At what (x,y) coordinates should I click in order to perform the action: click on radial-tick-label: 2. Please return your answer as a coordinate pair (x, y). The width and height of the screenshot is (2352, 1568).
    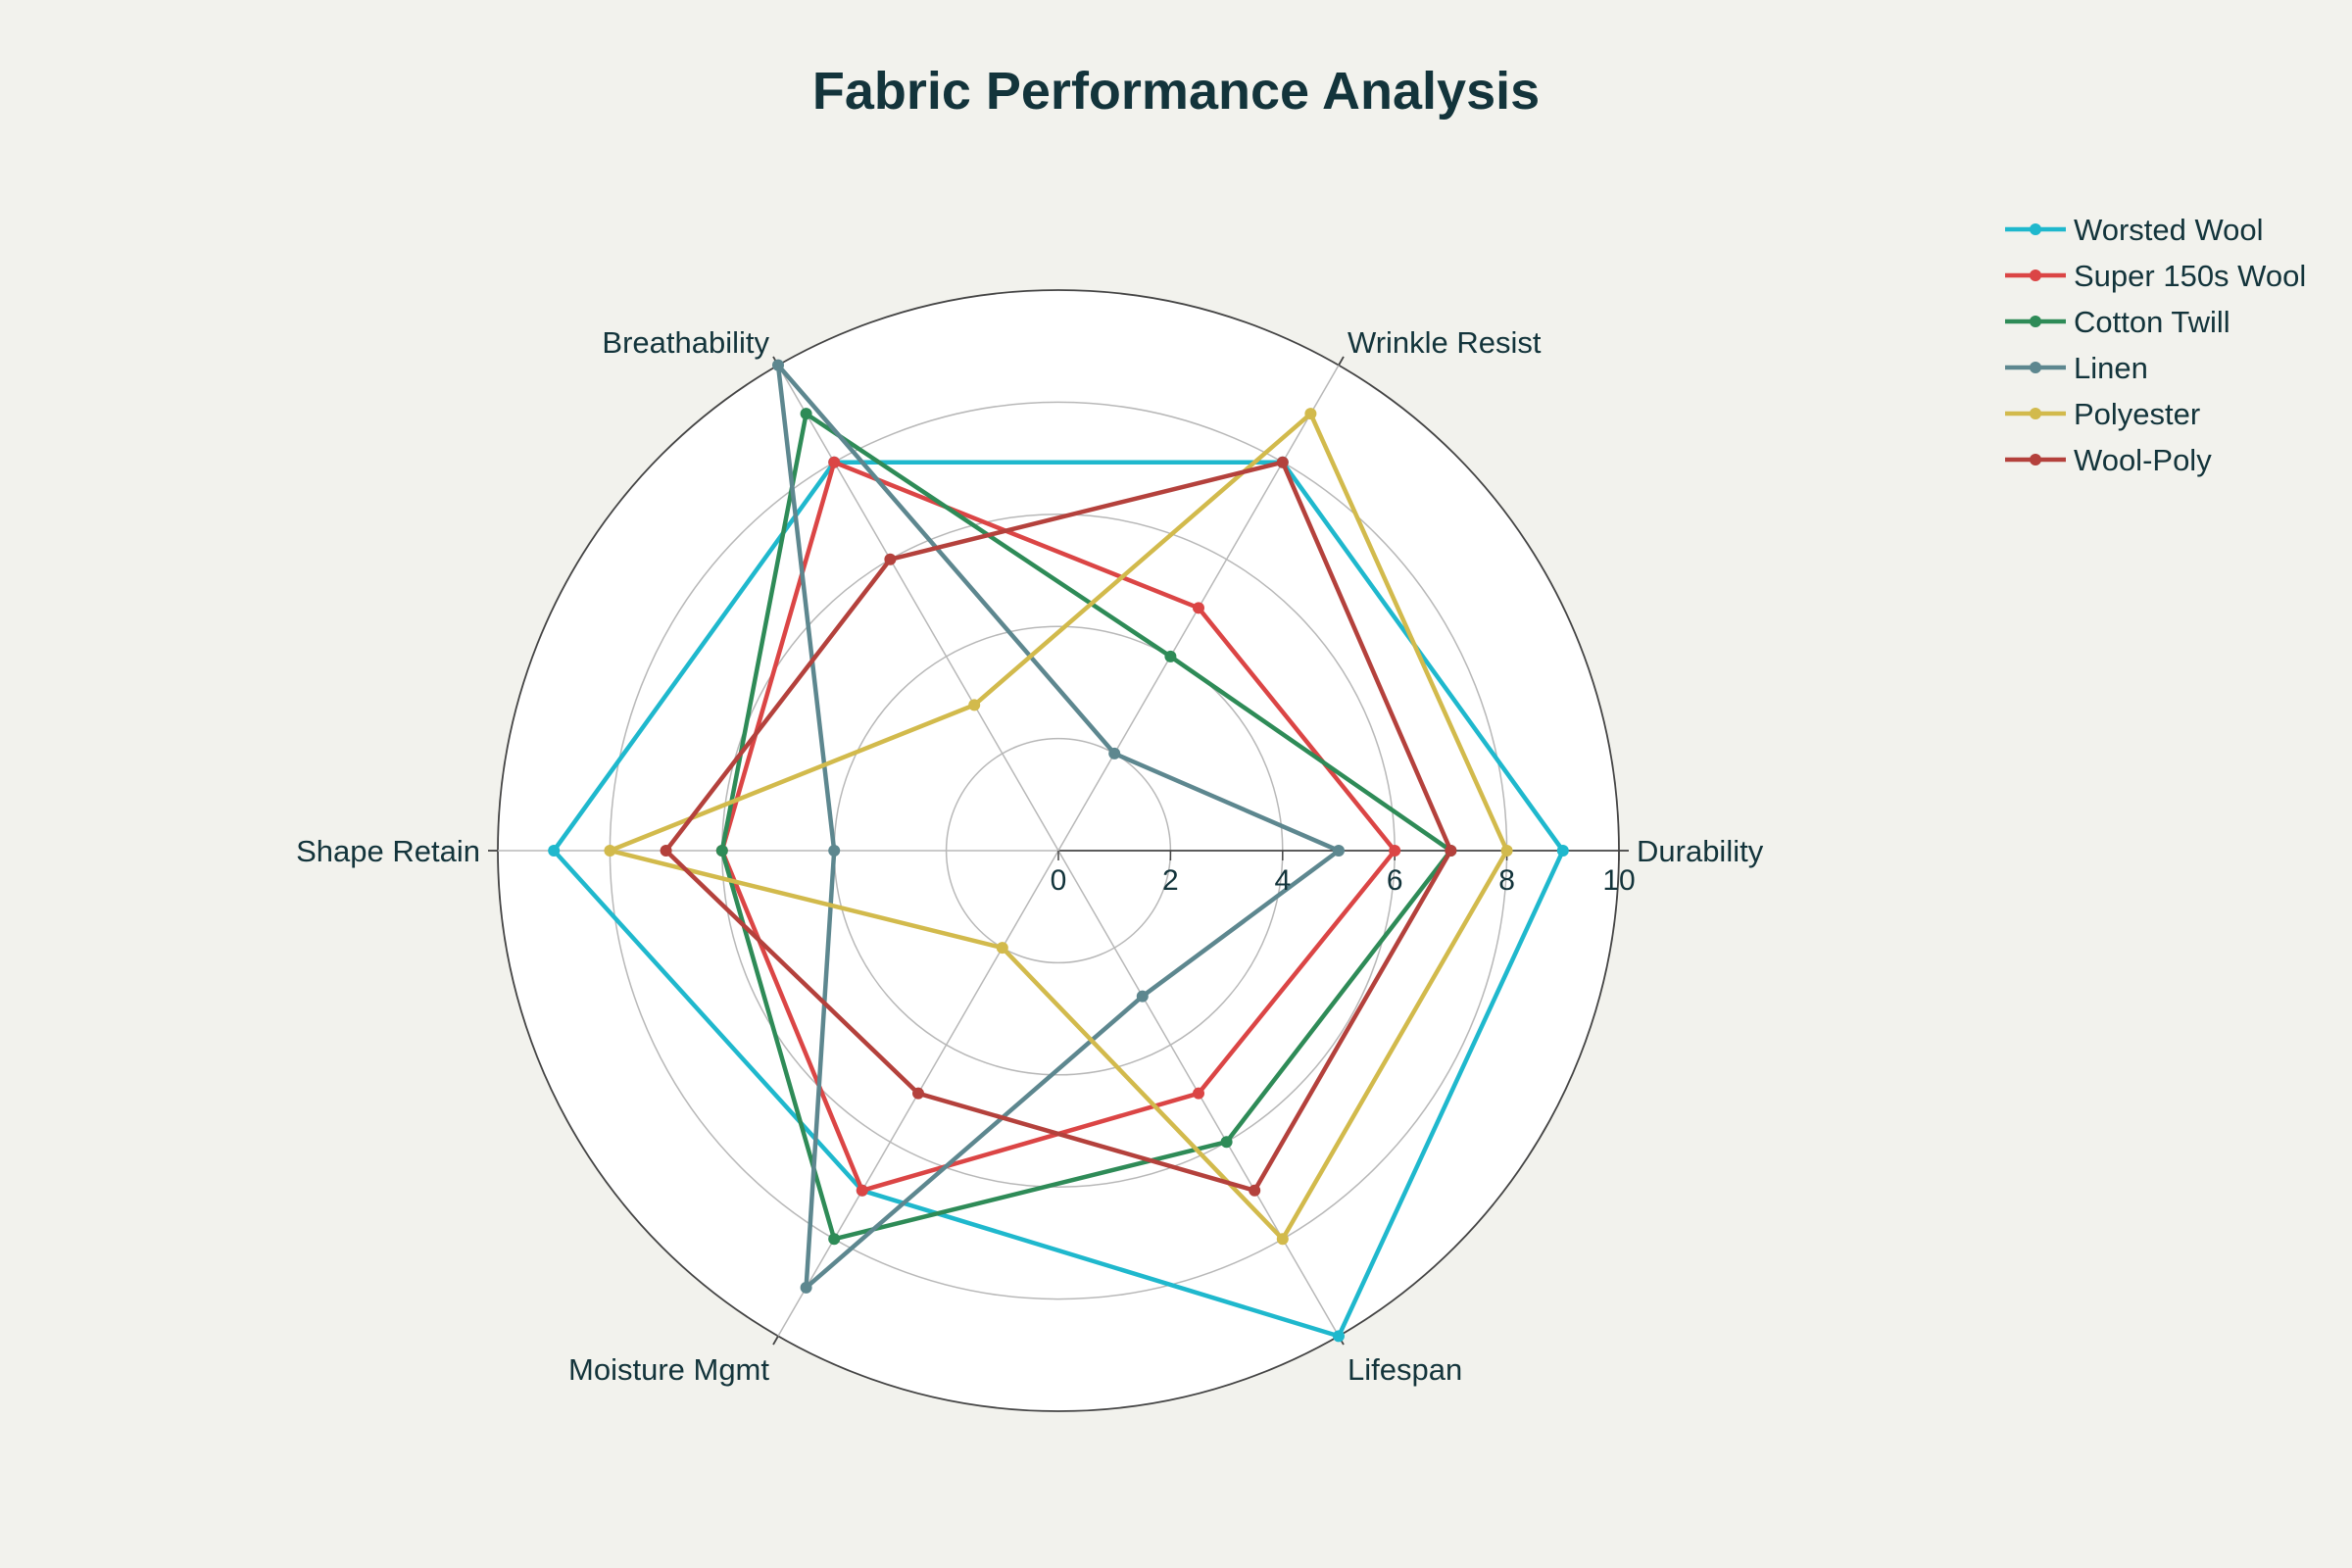
    Looking at the image, I should click on (1171, 880).